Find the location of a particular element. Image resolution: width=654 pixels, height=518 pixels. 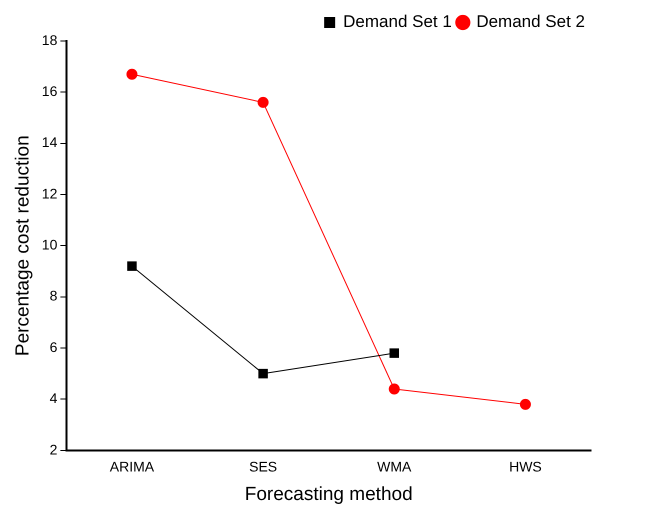

y-tick-label: 16 is located at coordinates (50, 91).